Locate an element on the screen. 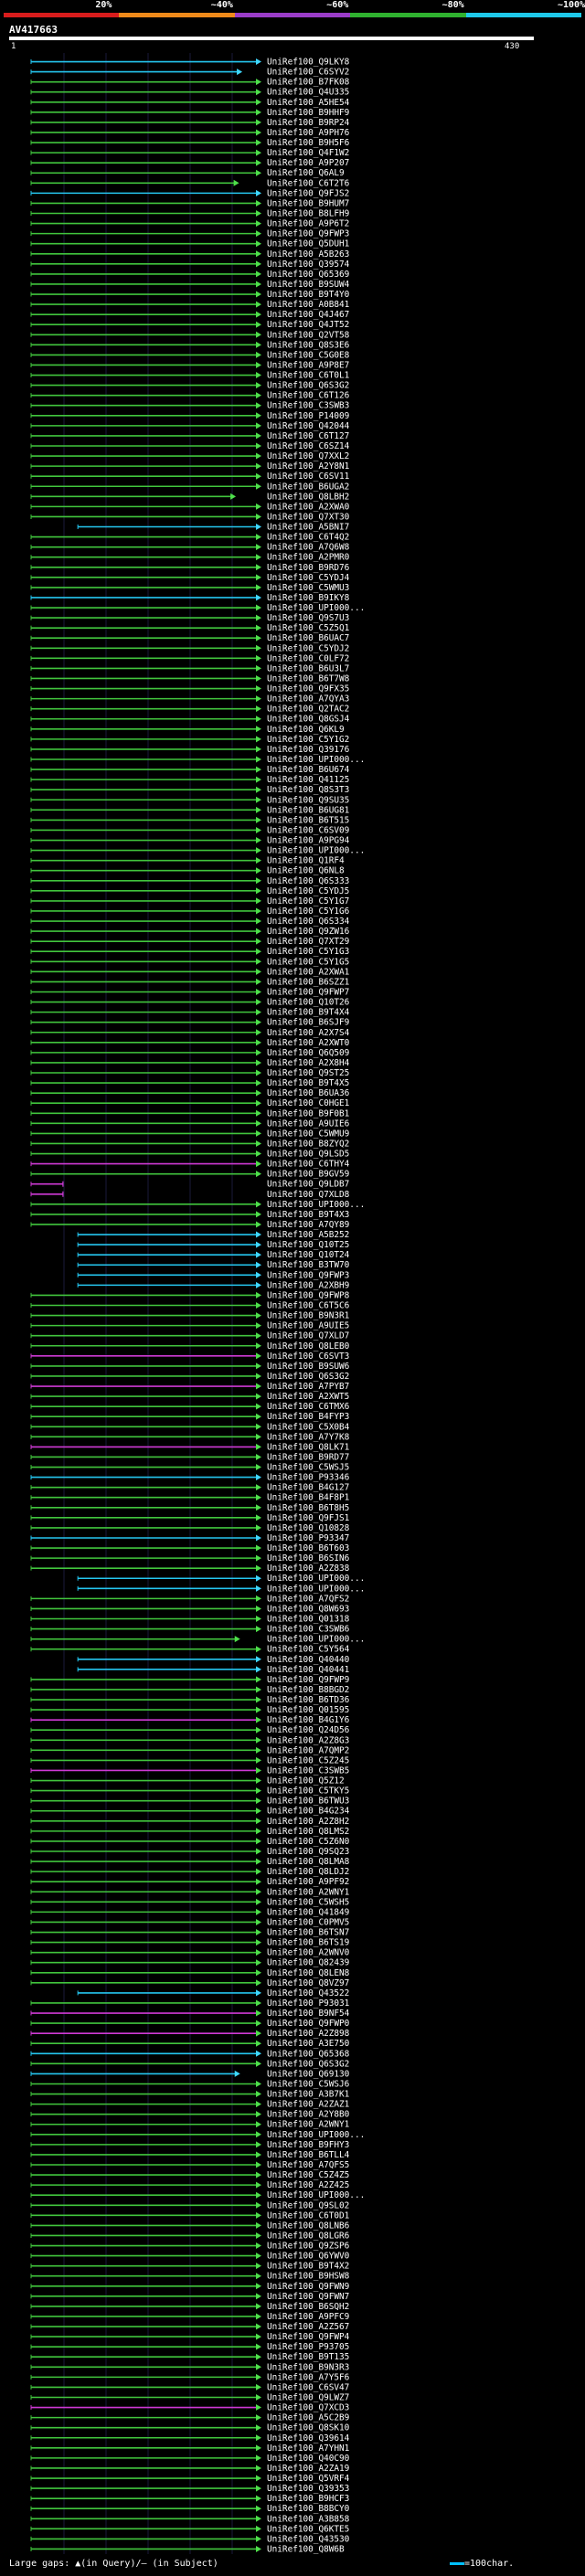 Image resolution: width=585 pixels, height=2576 pixels. hit-row: UniRef100_Q4JT52 is located at coordinates (190, 325).